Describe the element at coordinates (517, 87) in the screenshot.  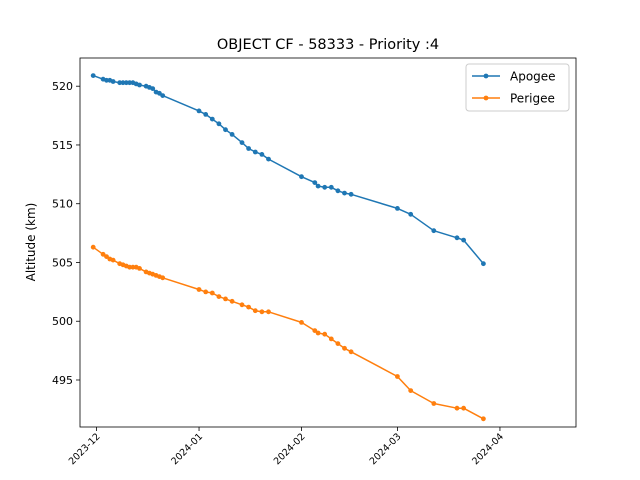
I see `legend: Apogee Perigee` at that location.